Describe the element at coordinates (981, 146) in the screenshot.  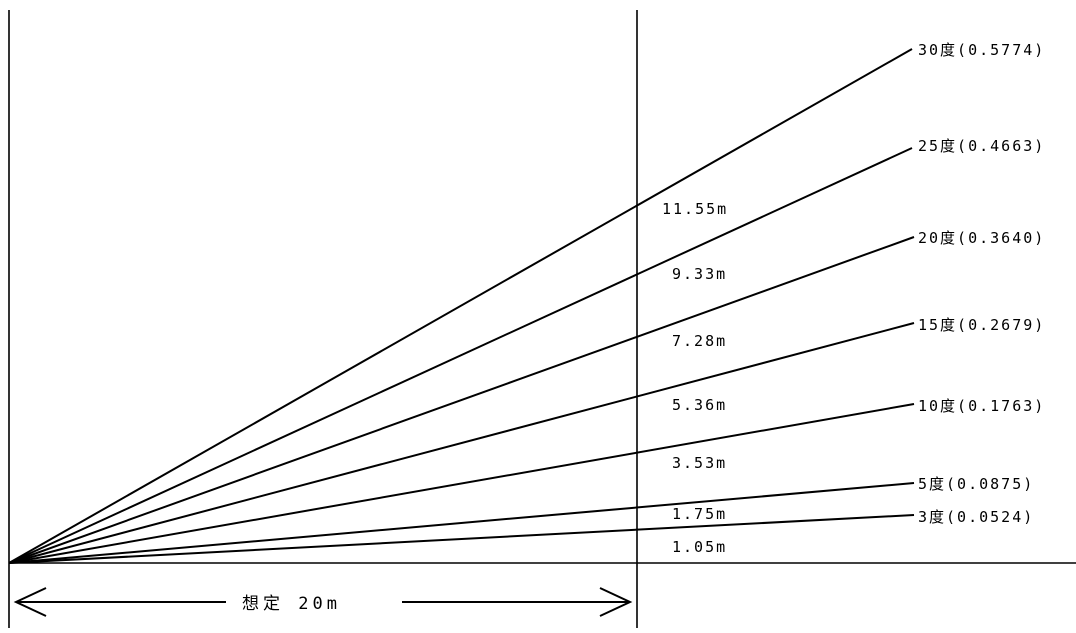
I see `slope-label-25: 25度(0.4663)` at that location.